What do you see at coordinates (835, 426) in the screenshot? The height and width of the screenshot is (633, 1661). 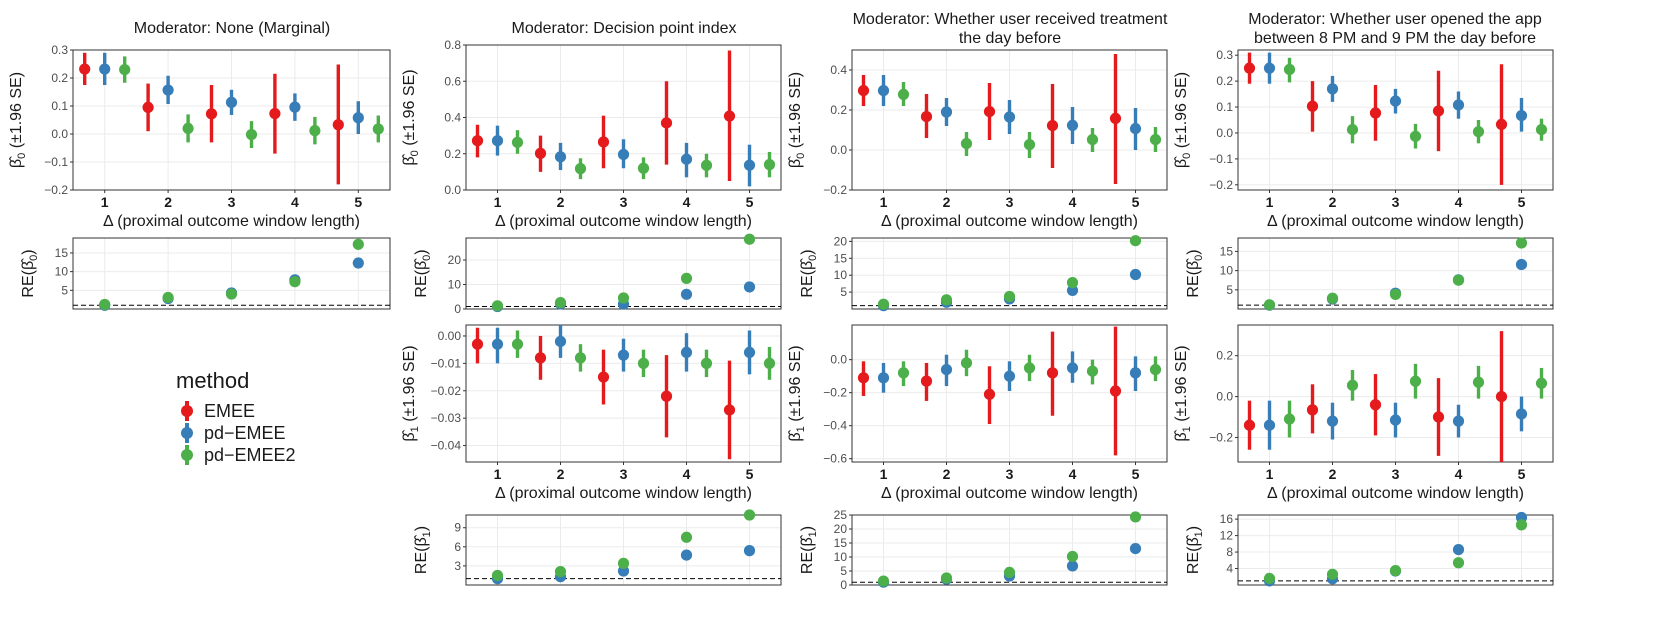 I see `y-tick-label: −0.4` at bounding box center [835, 426].